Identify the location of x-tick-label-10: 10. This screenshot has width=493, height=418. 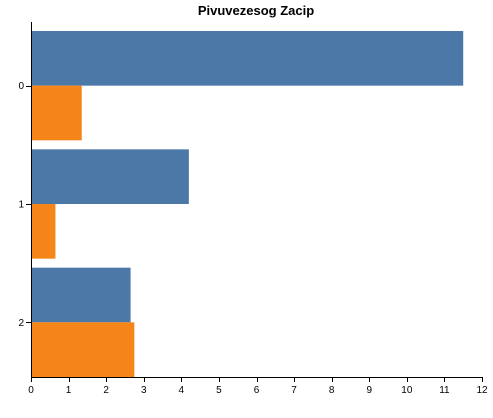
(407, 390).